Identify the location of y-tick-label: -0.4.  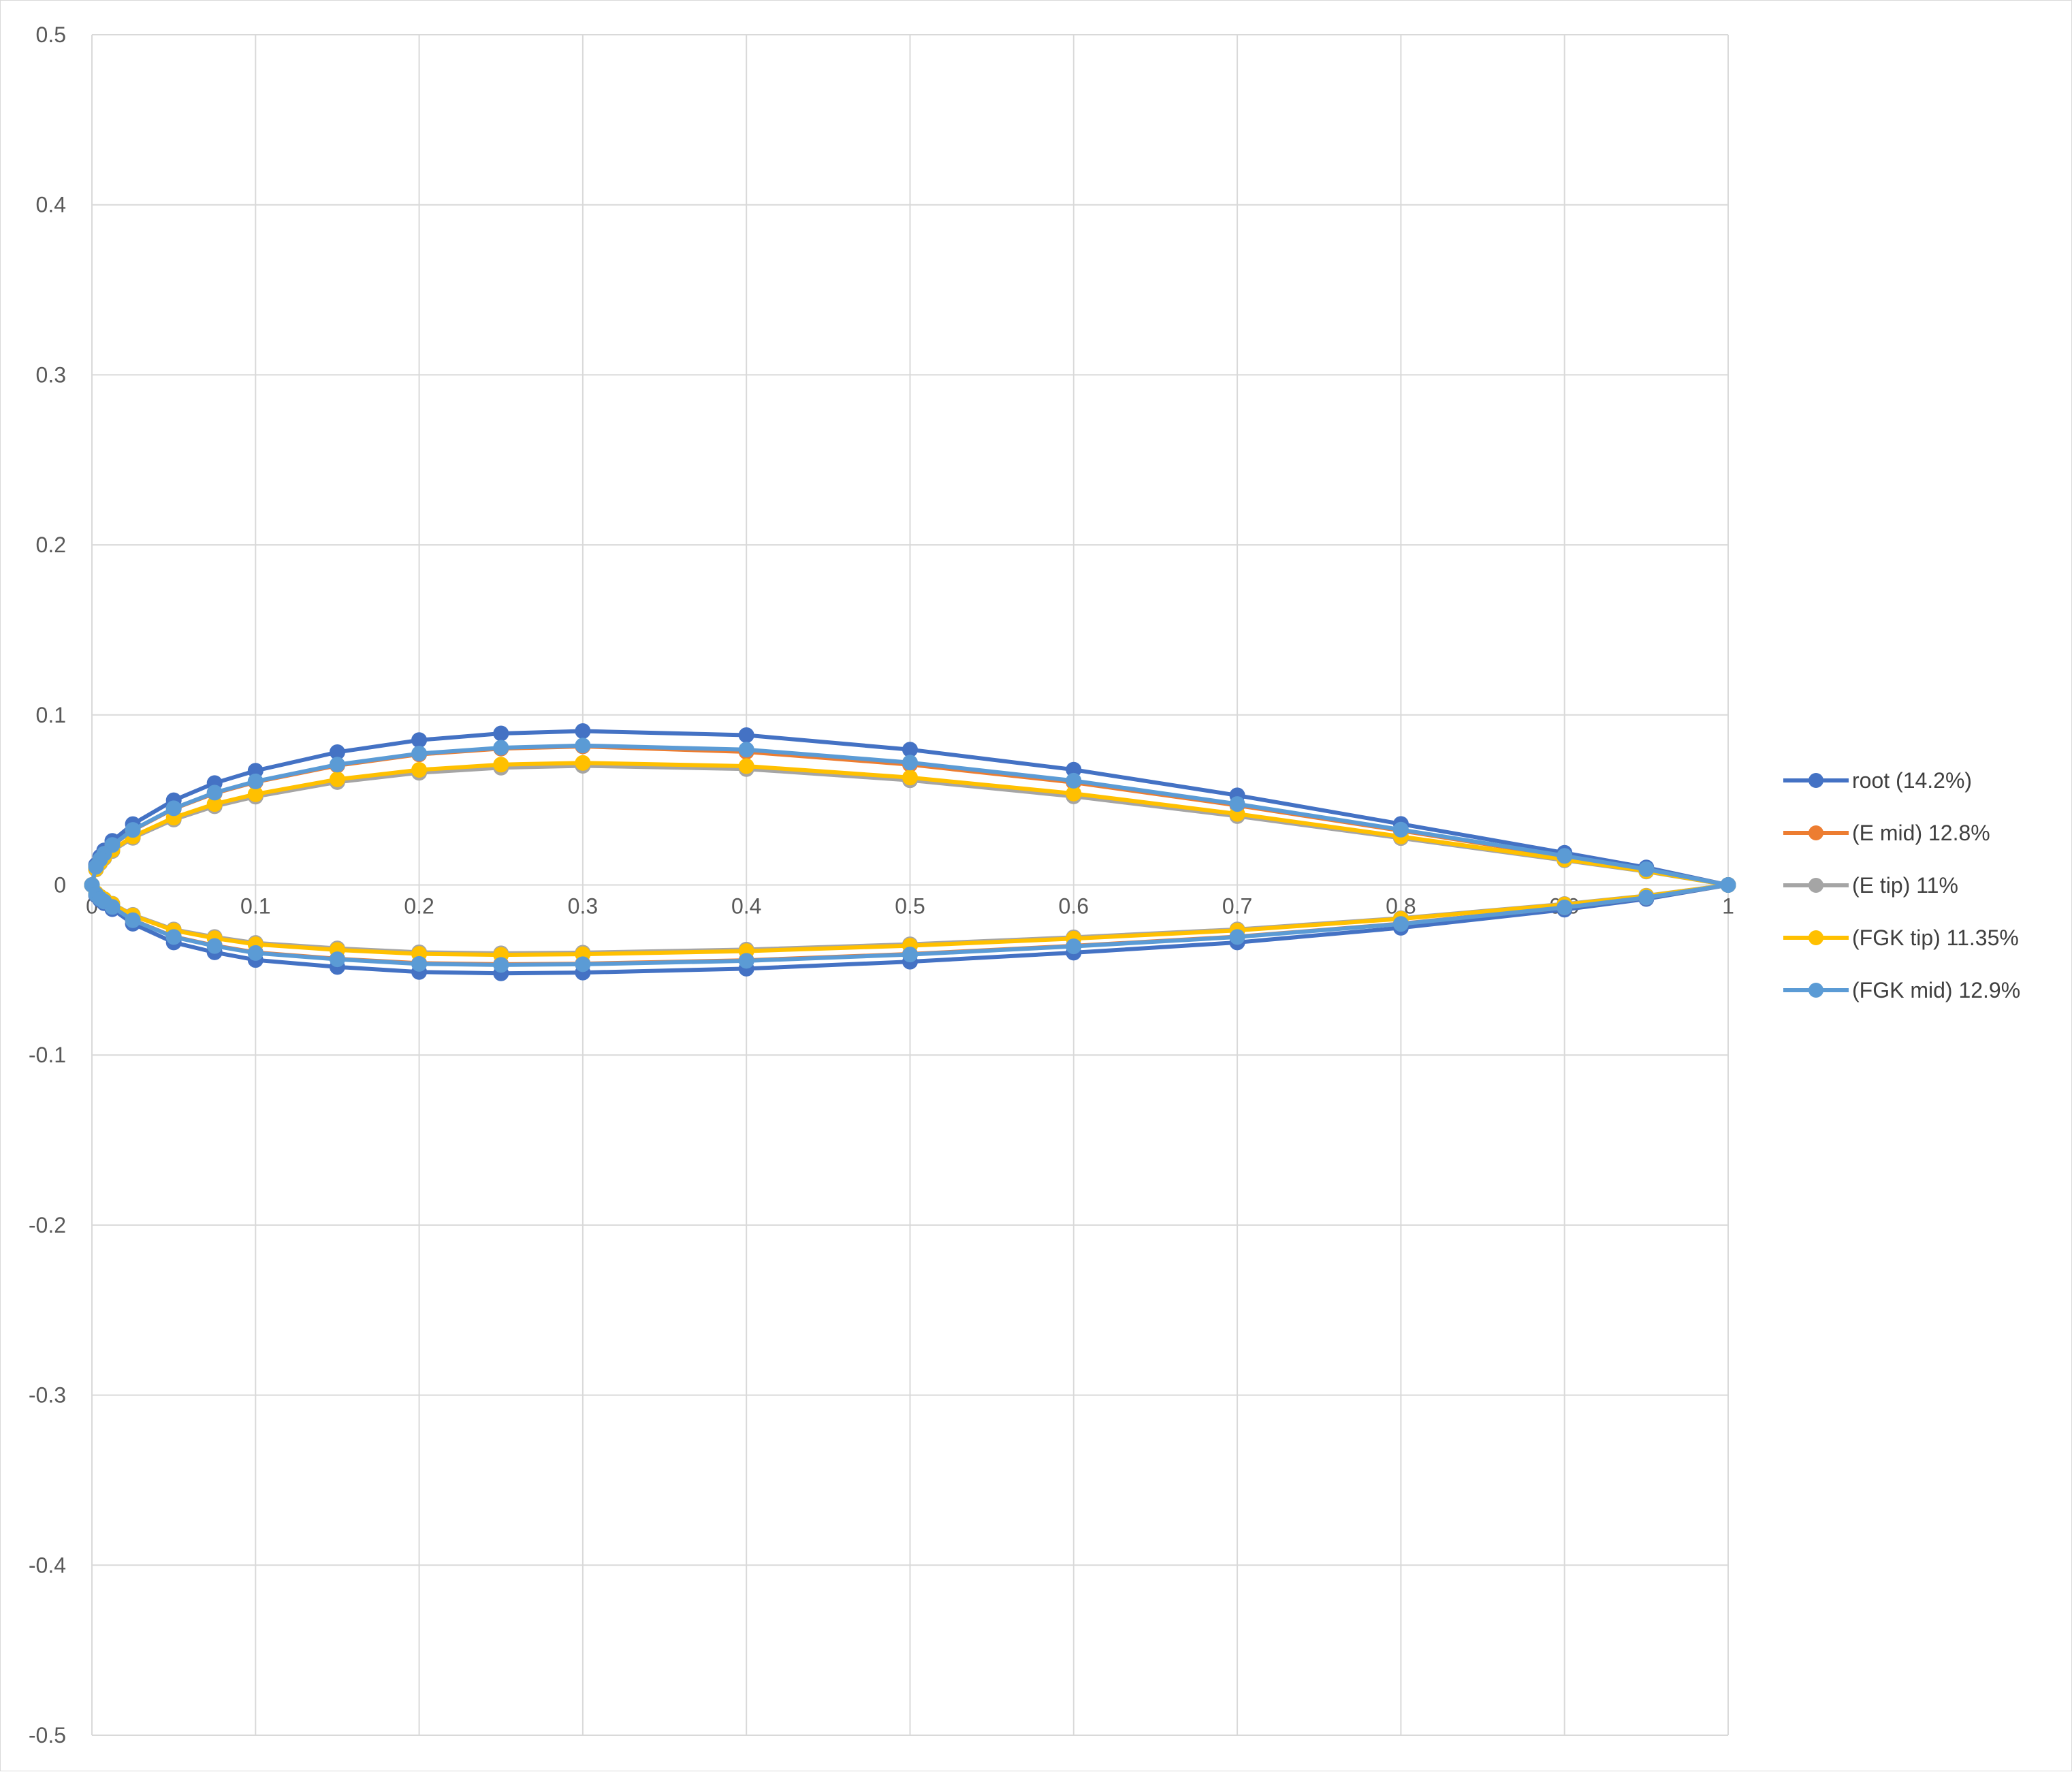
(47, 1565).